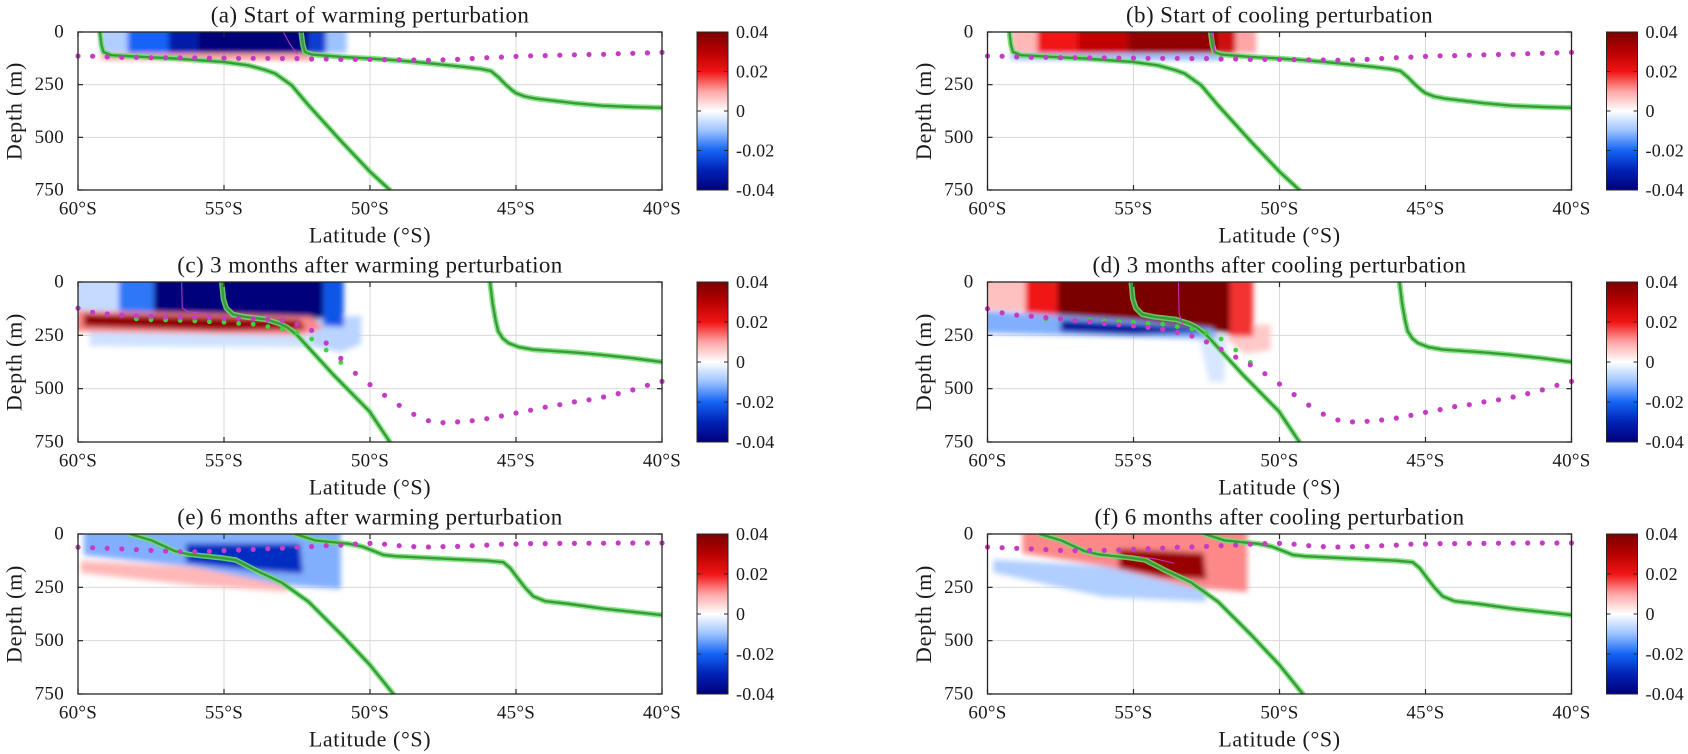 Image resolution: width=1688 pixels, height=754 pixels. What do you see at coordinates (755, 190) in the screenshot?
I see `colorbar-tick-label: -0.04` at bounding box center [755, 190].